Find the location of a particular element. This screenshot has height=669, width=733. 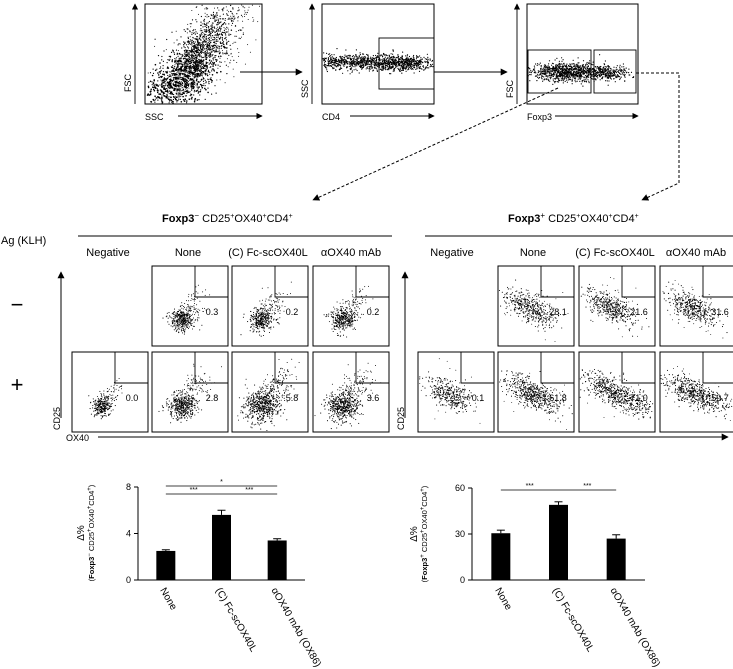

gating-plot-2: SSC CD4 is located at coordinates (367, 62).